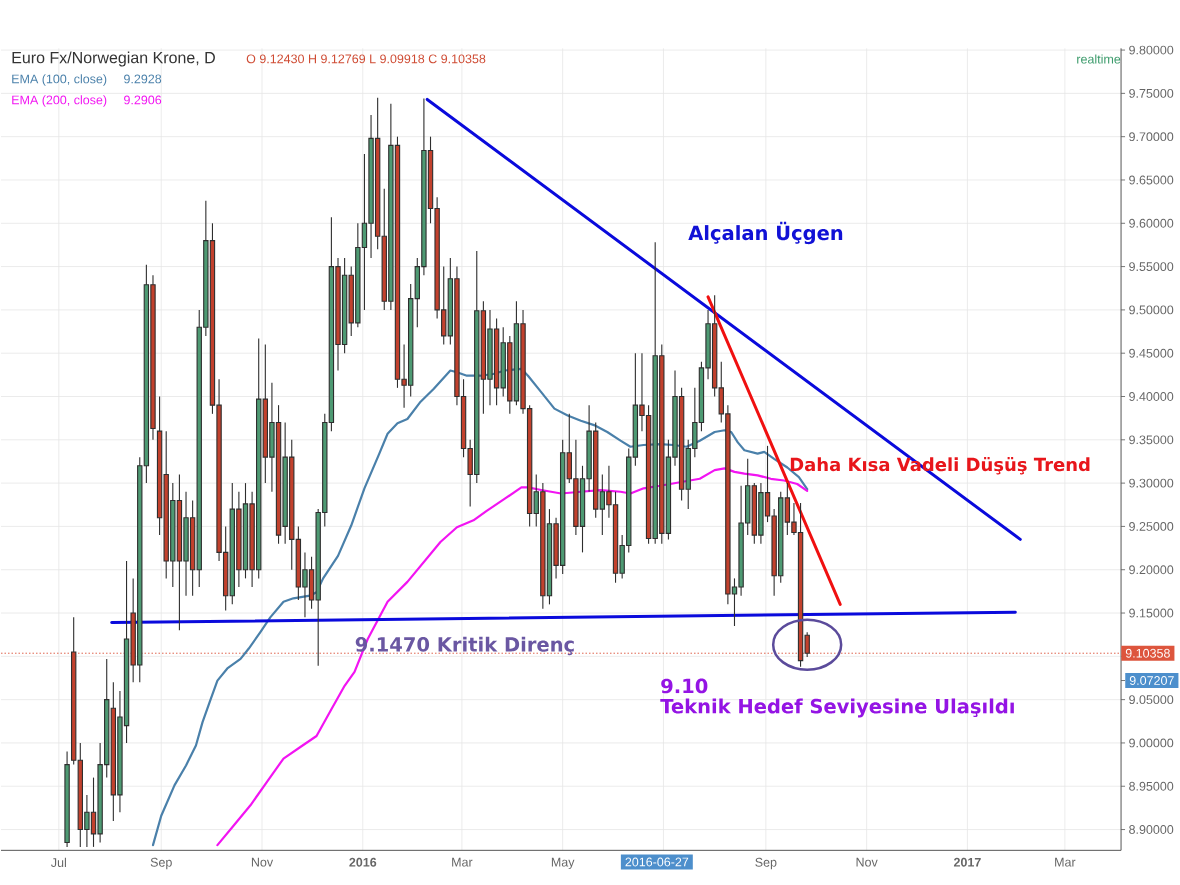 This screenshot has height=885, width=1180. I want to click on text: EMA (200, close), so click(59, 101).